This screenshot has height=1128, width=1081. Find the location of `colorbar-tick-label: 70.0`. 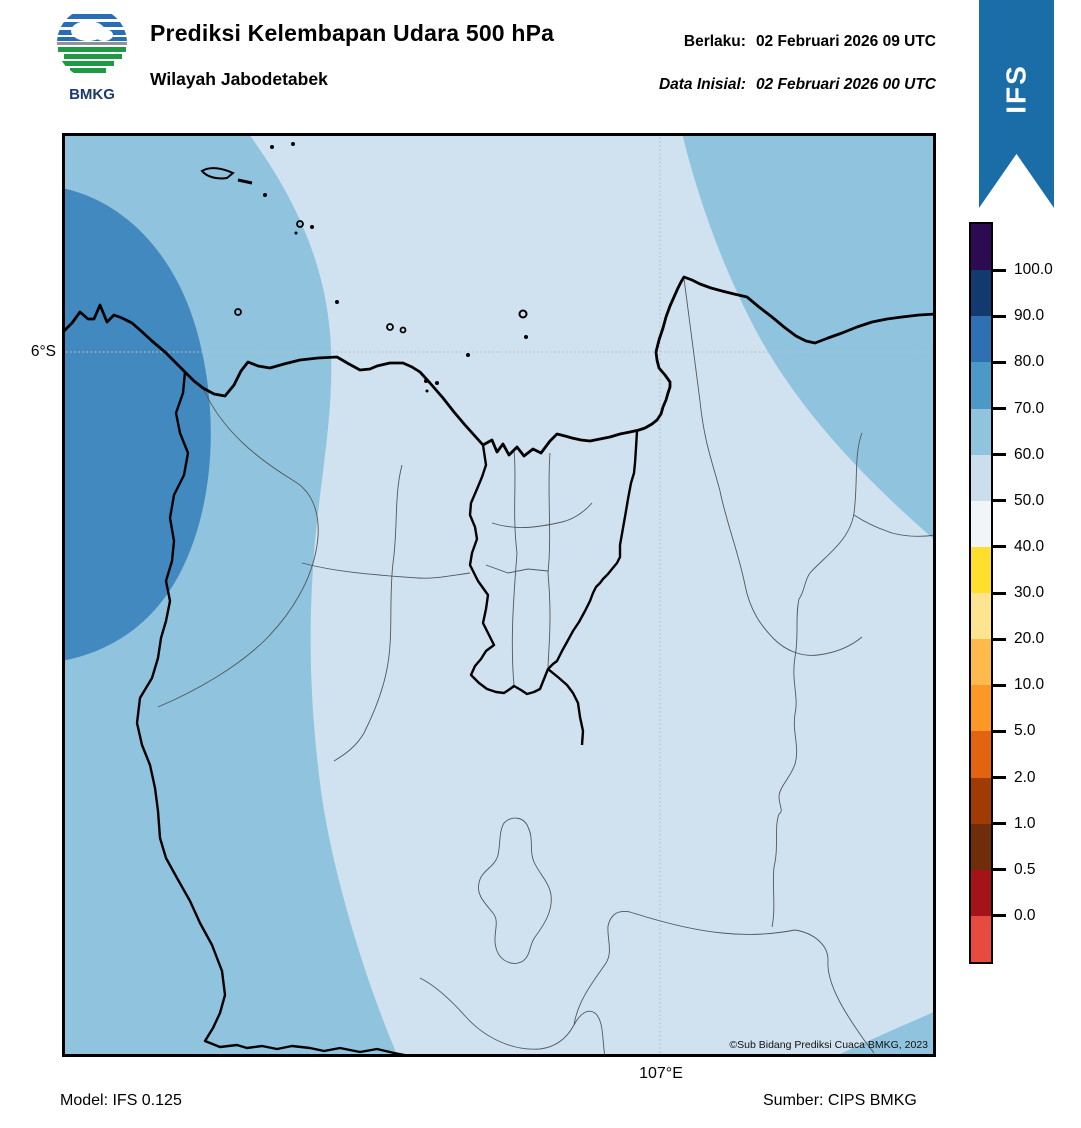

colorbar-tick-label: 70.0 is located at coordinates (1029, 408).